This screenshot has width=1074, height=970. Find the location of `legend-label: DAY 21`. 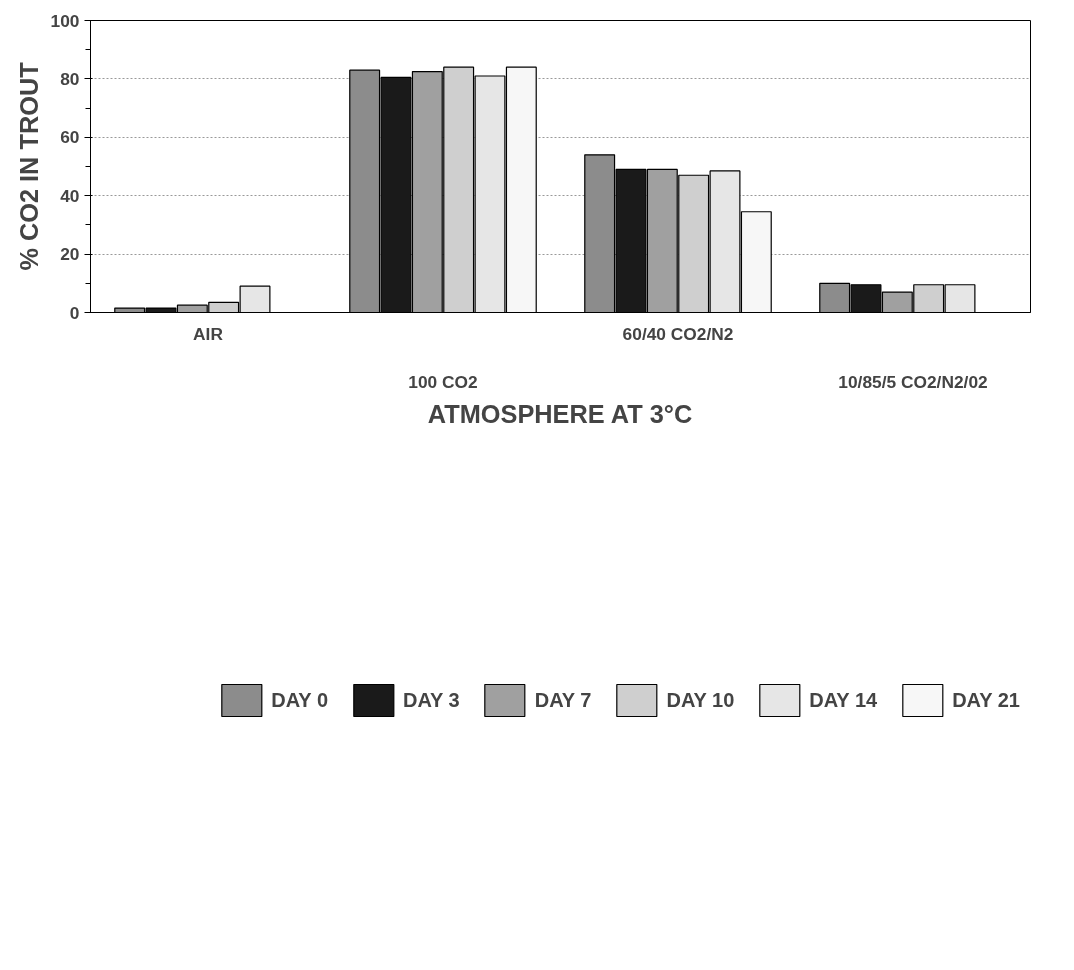

legend-label: DAY 21 is located at coordinates (986, 700).